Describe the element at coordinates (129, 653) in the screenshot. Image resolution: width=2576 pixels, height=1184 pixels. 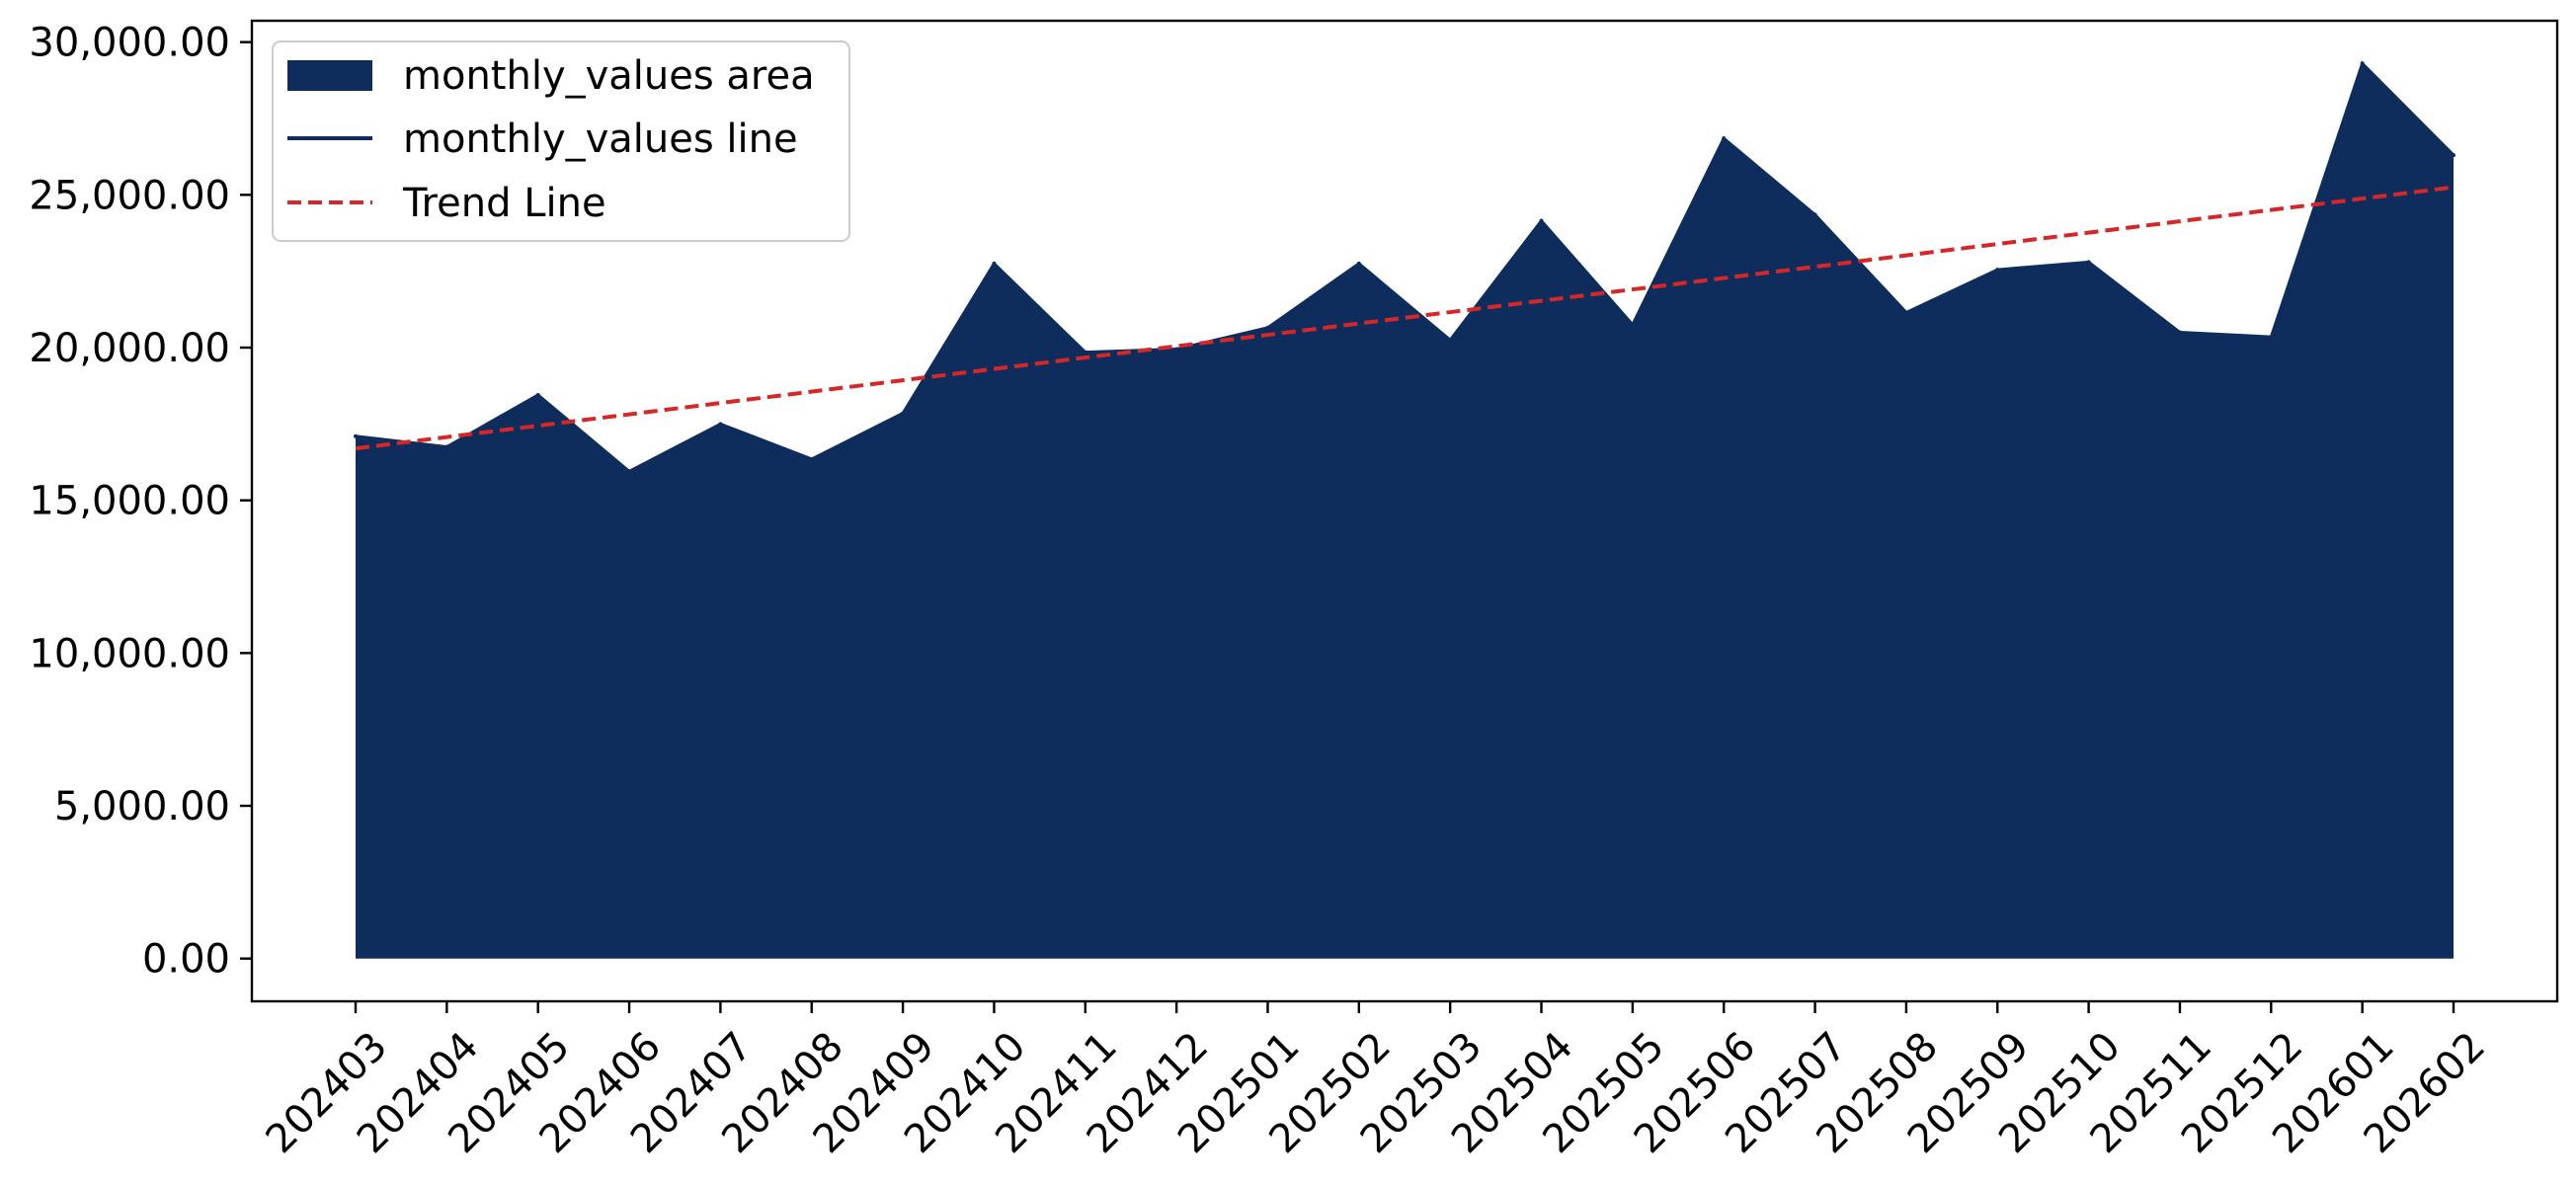
I see `y-tick-label: 10,000.00` at that location.